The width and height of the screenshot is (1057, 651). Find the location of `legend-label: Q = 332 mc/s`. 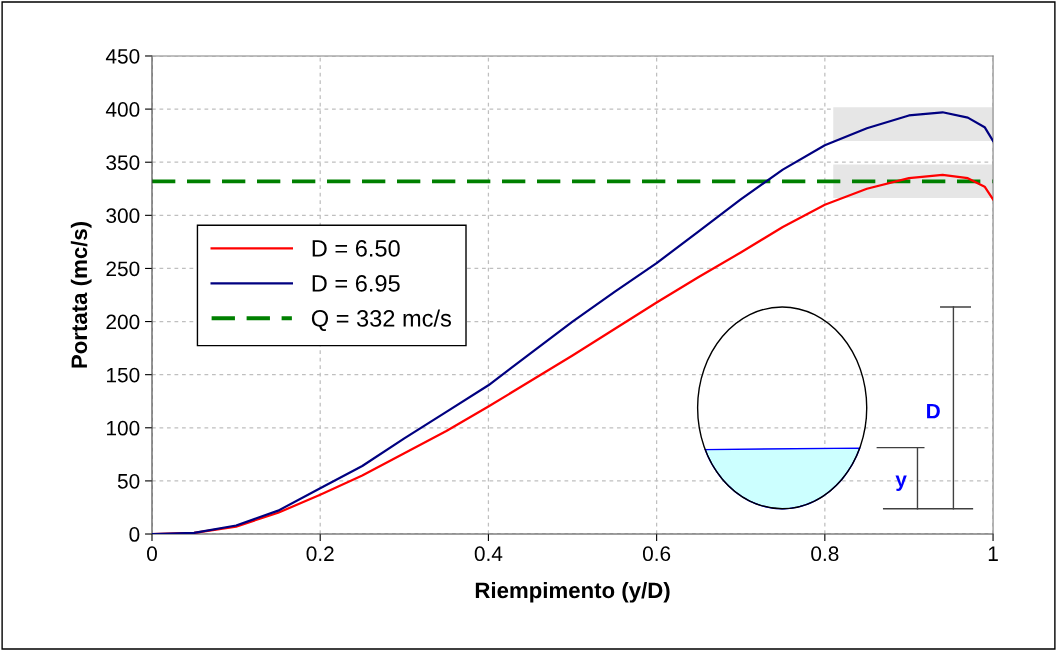

legend-label: Q = 332 mc/s is located at coordinates (381, 320).